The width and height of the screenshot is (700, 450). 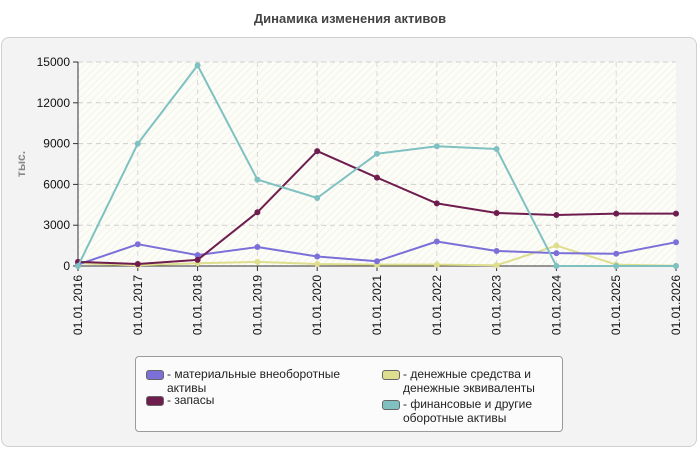 I want to click on x-tick-label: 01.01.2016, so click(x=78, y=305).